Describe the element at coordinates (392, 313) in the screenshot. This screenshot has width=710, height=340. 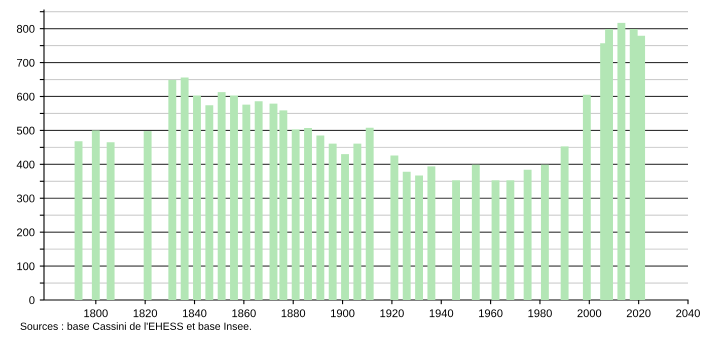
I see `x-tick-label: 1920` at that location.